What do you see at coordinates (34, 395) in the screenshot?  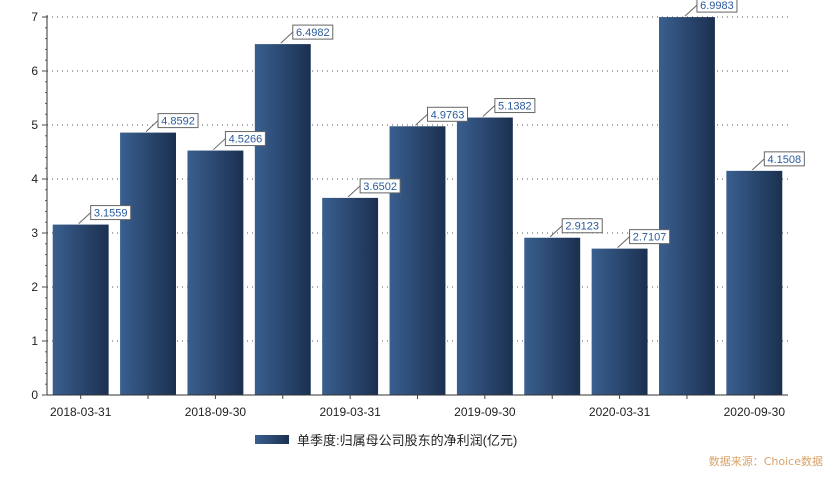 I see `y-tick-label: 0` at bounding box center [34, 395].